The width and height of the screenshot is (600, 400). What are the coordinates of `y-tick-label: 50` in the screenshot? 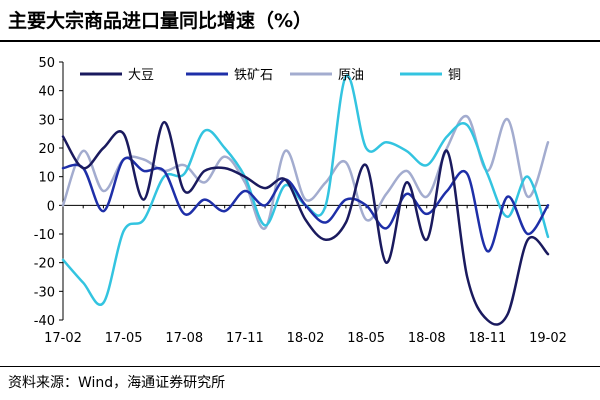 It's located at (46, 63).